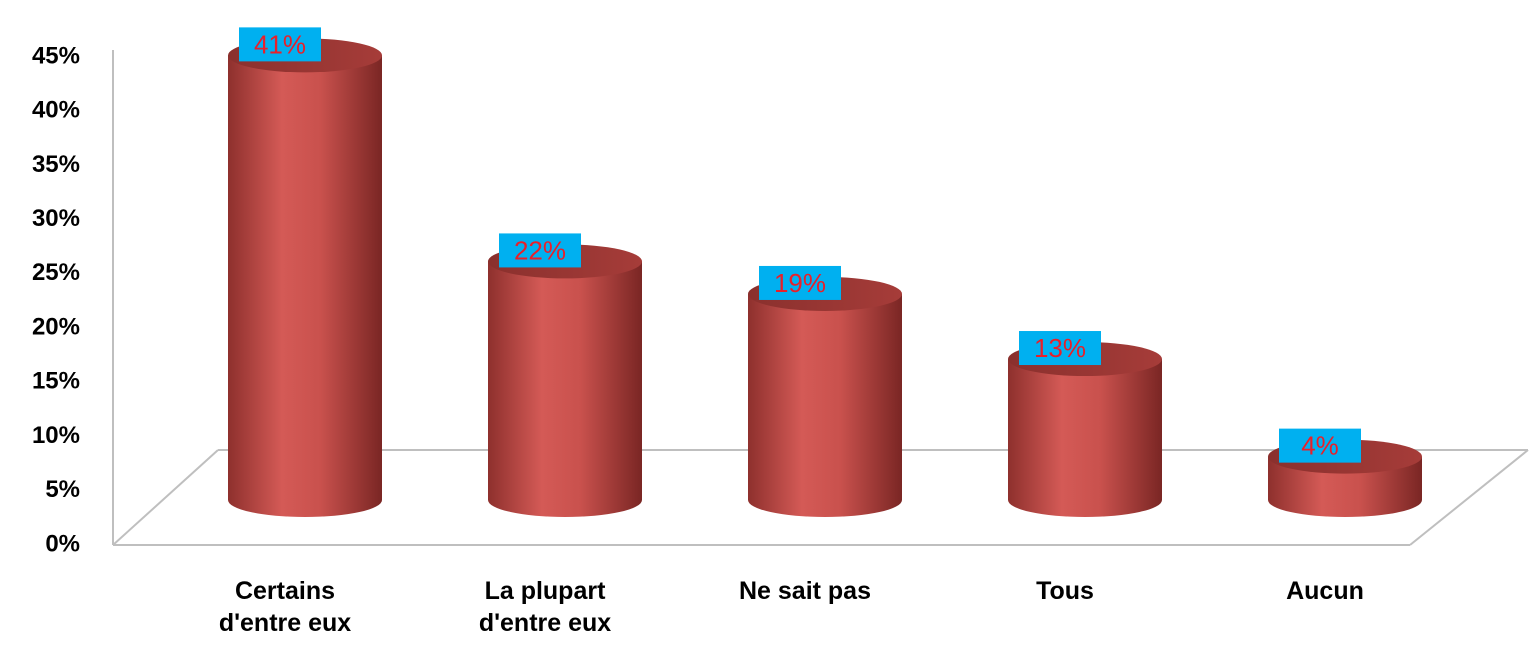  What do you see at coordinates (56, 164) in the screenshot?
I see `y-tick-label: 35%` at bounding box center [56, 164].